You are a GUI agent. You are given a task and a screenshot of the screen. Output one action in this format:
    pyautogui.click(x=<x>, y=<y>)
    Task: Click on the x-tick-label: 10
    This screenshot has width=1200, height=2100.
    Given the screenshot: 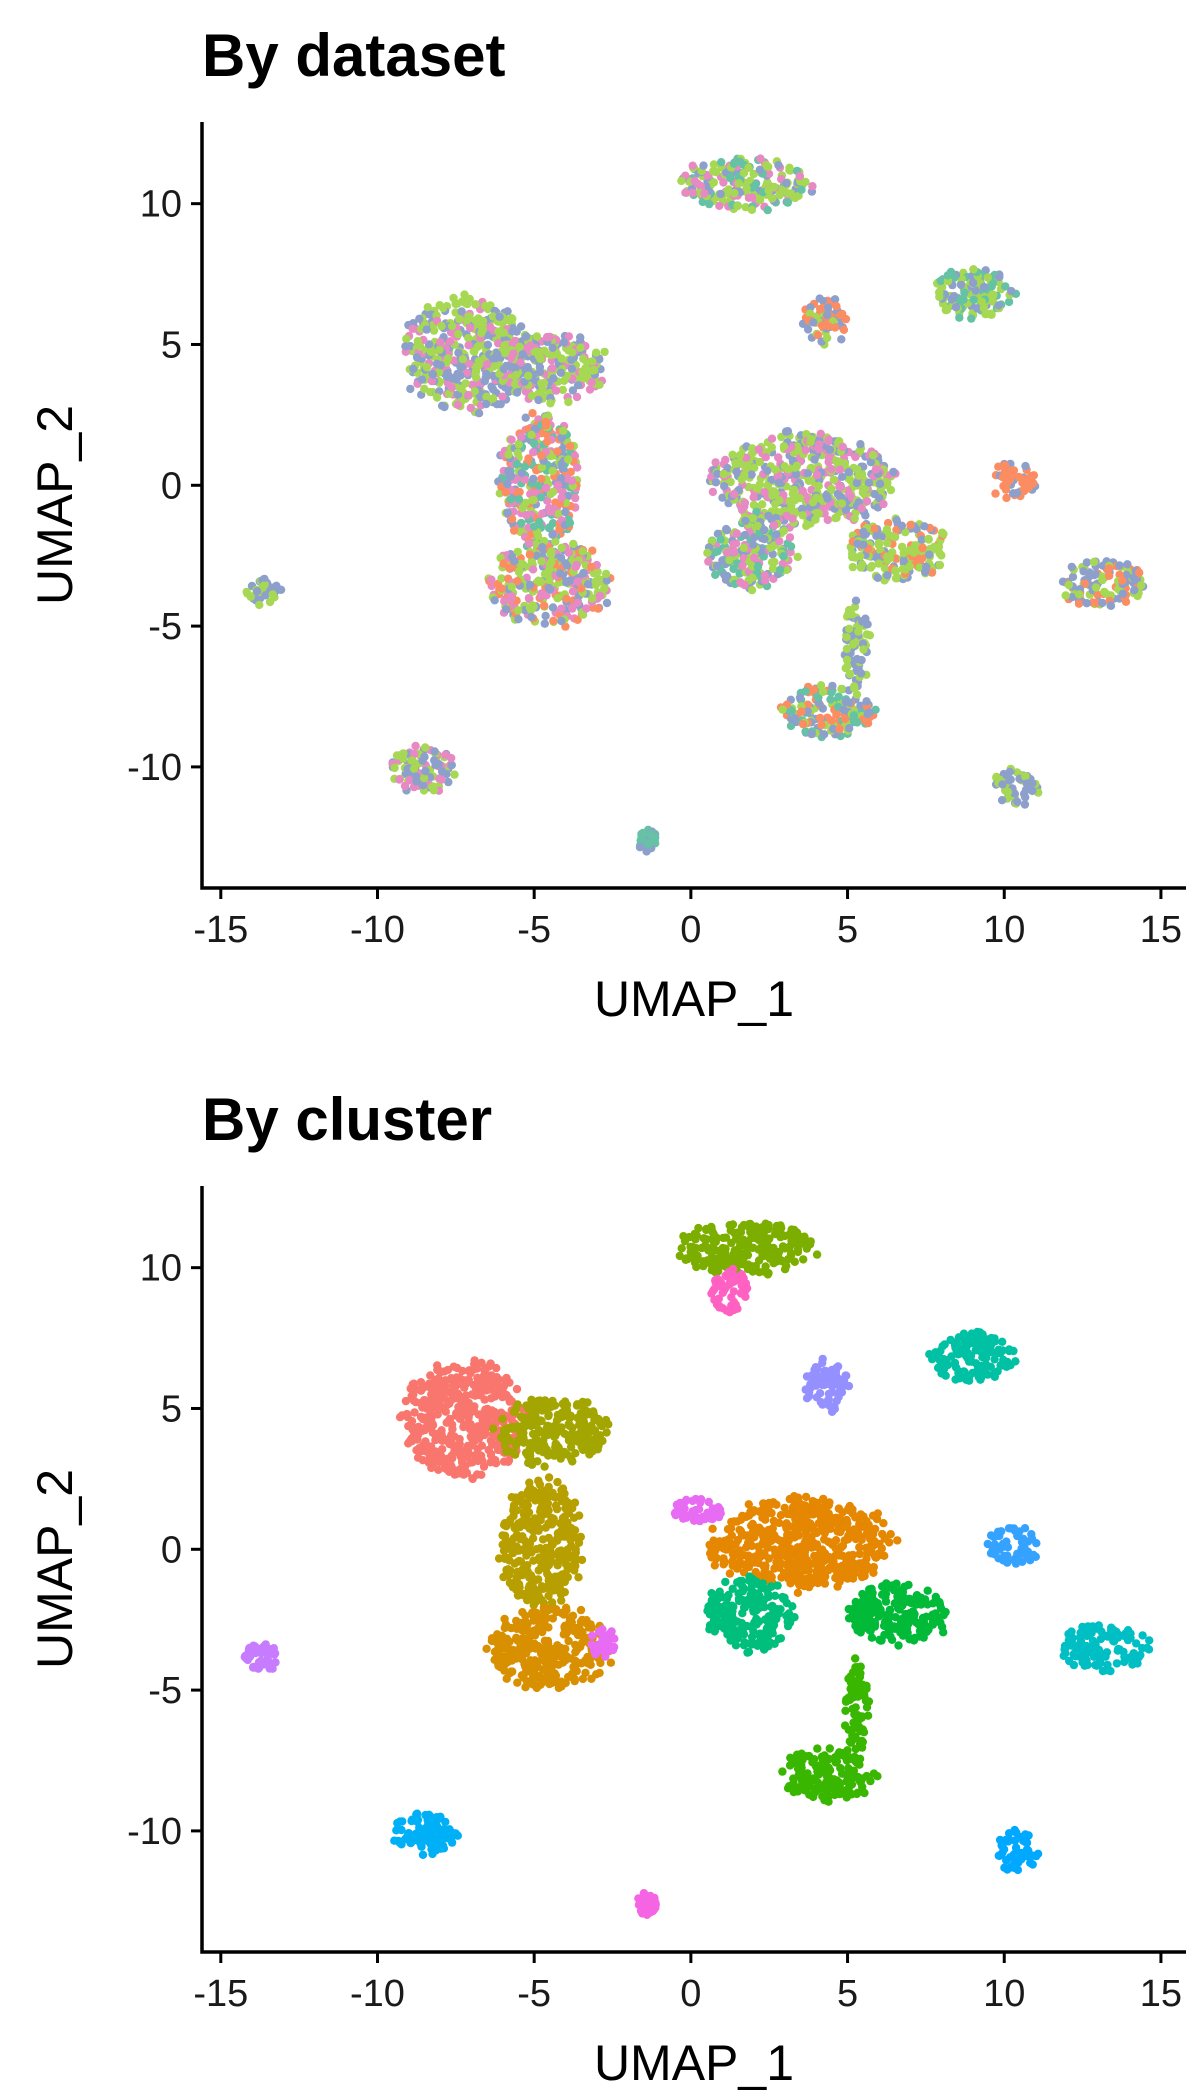 What is the action you would take?
    pyautogui.click(x=1004, y=930)
    